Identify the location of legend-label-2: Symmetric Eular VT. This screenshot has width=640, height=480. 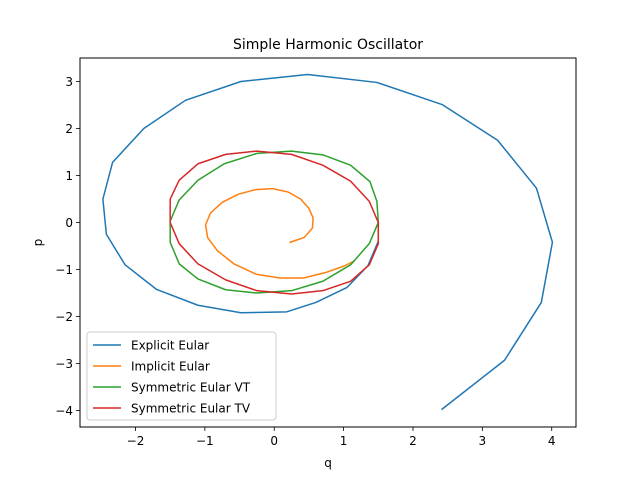
(191, 387).